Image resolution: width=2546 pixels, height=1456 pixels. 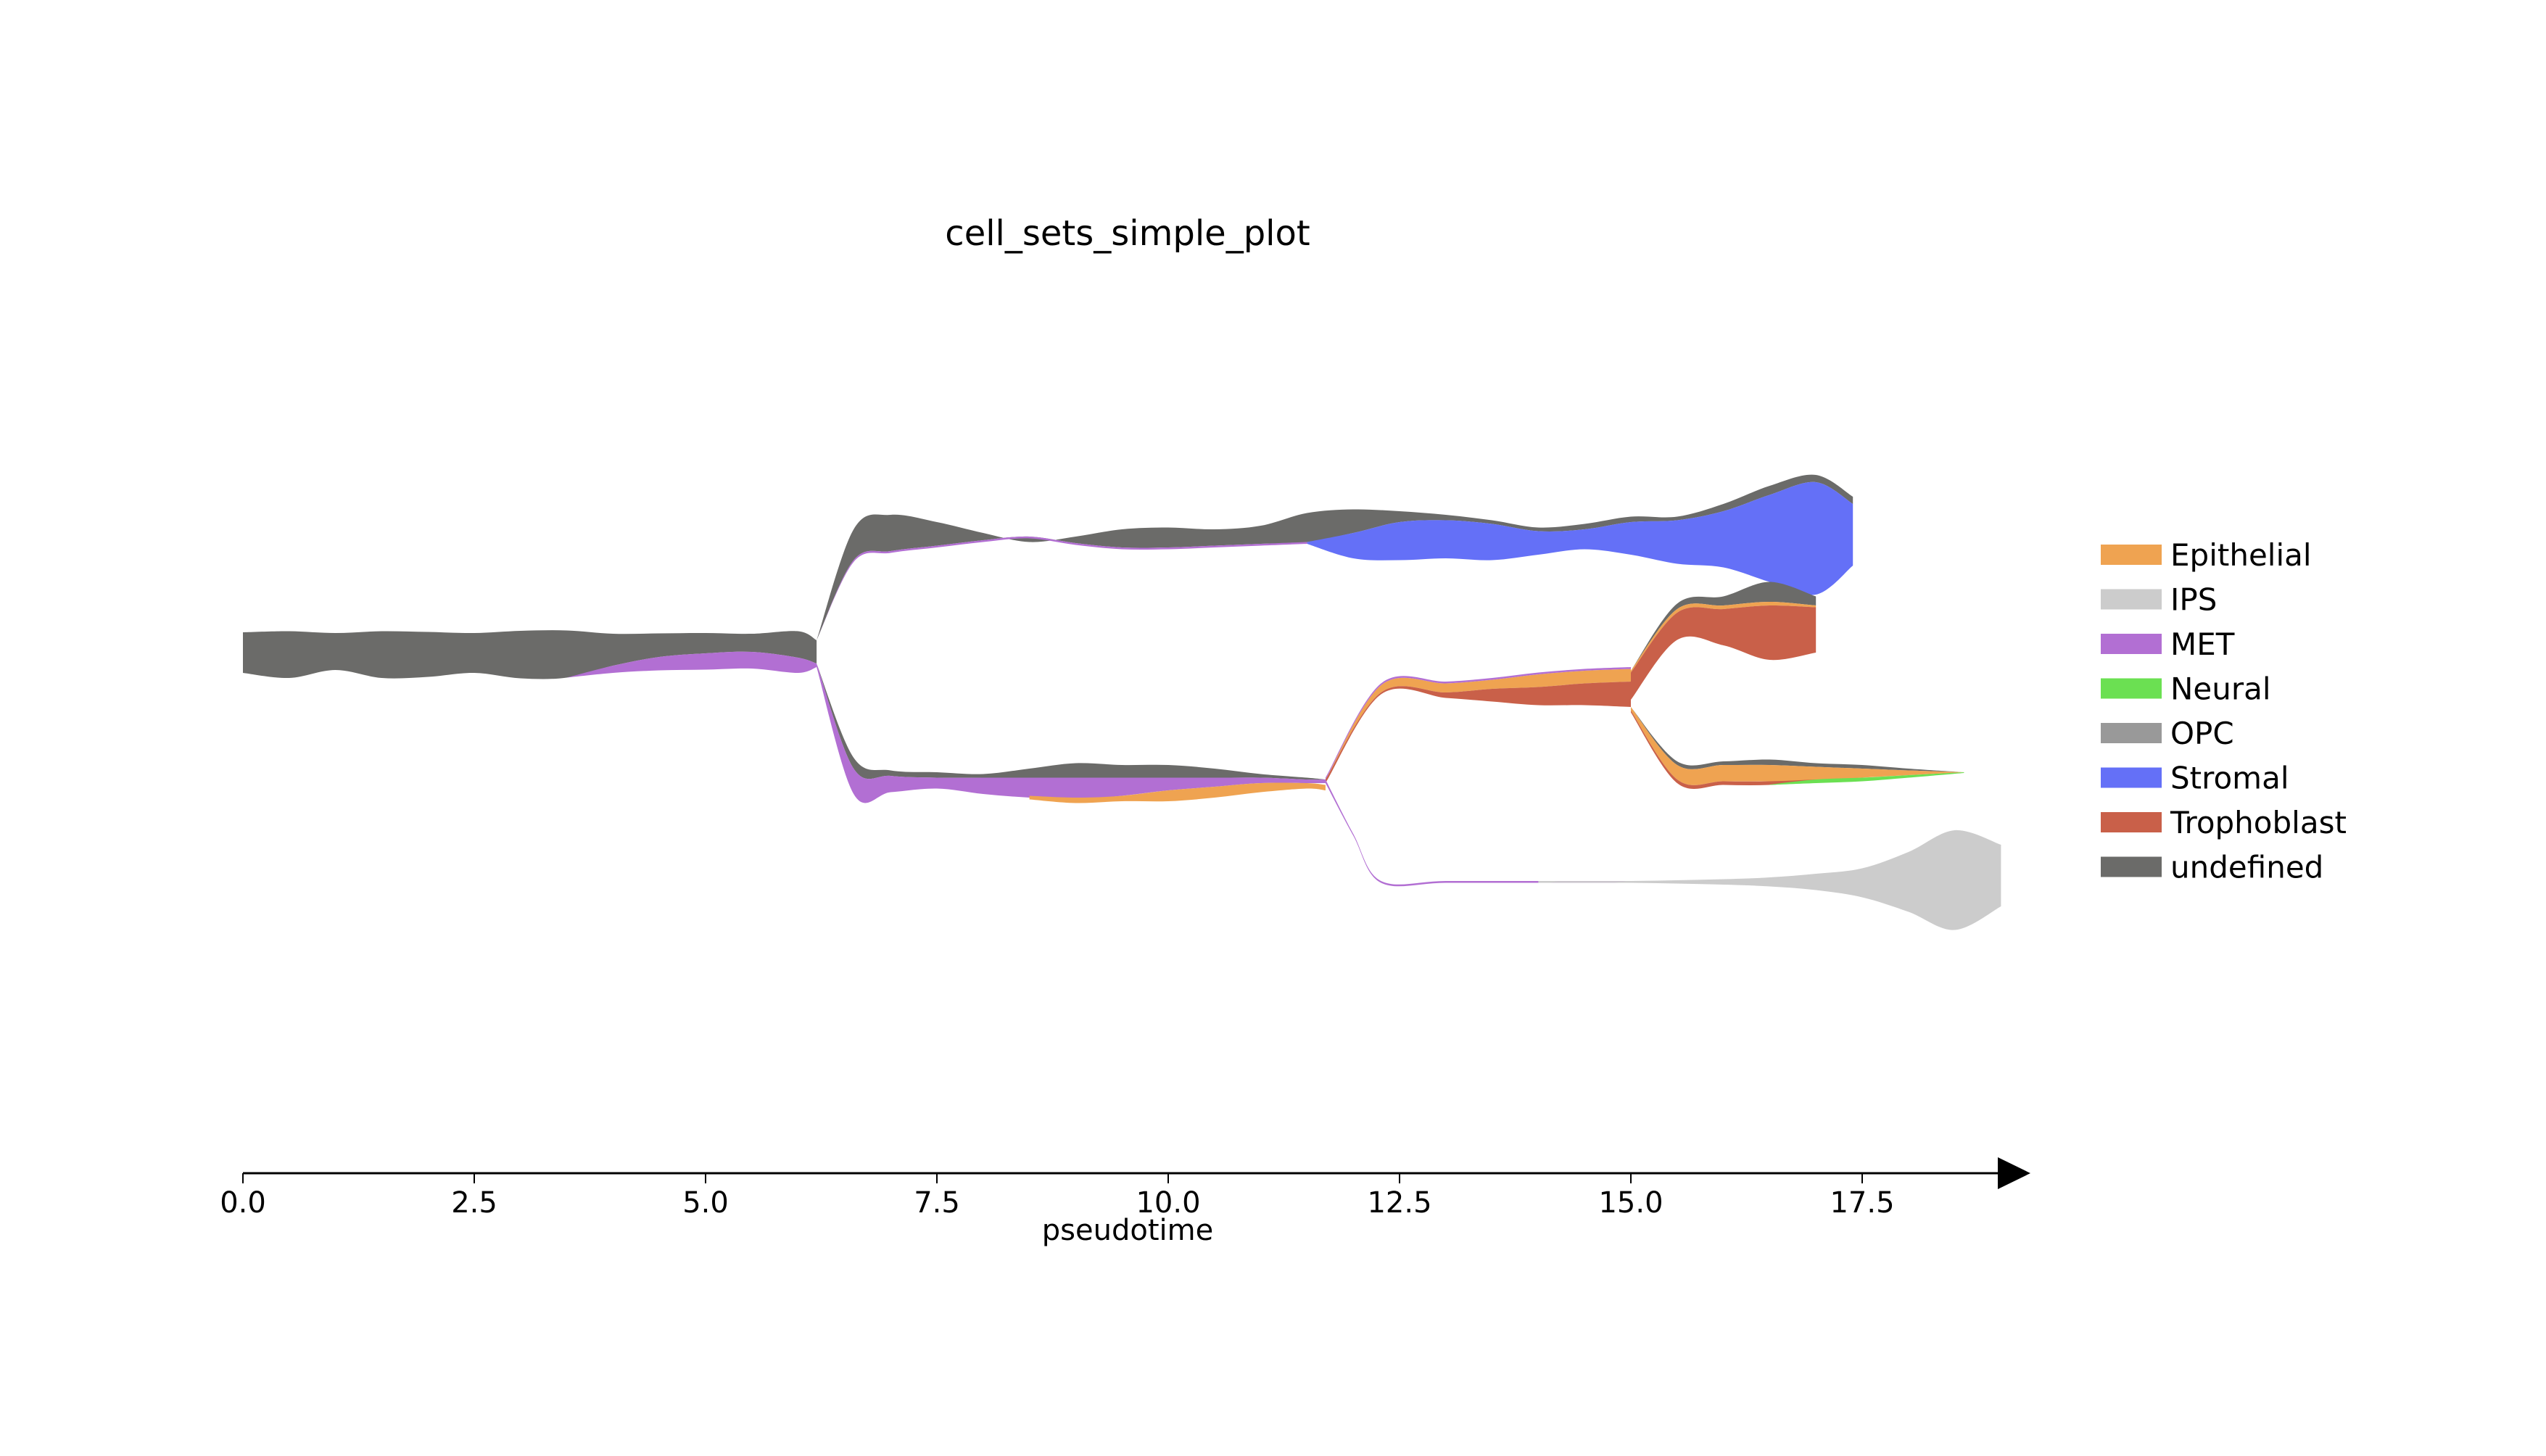 I want to click on branch-ips, so click(x=1663, y=854).